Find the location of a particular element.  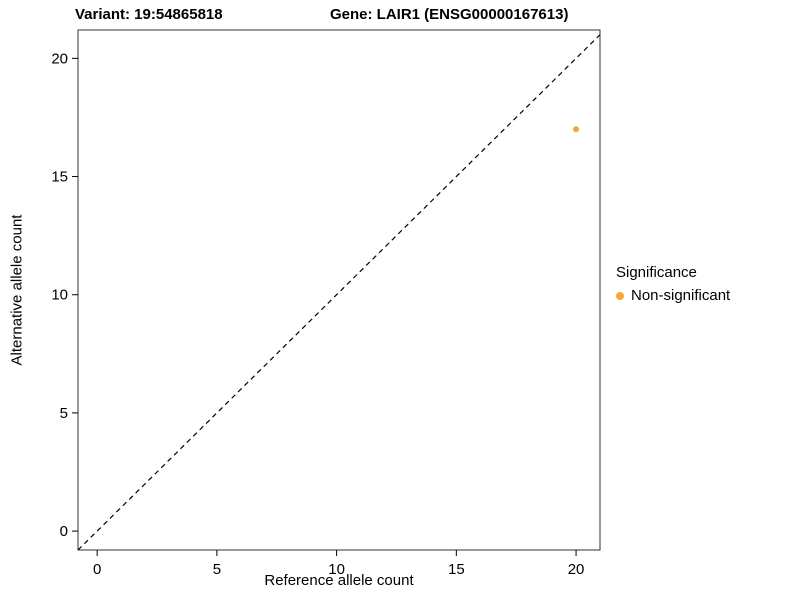

x-tick-label: 20 is located at coordinates (576, 569).